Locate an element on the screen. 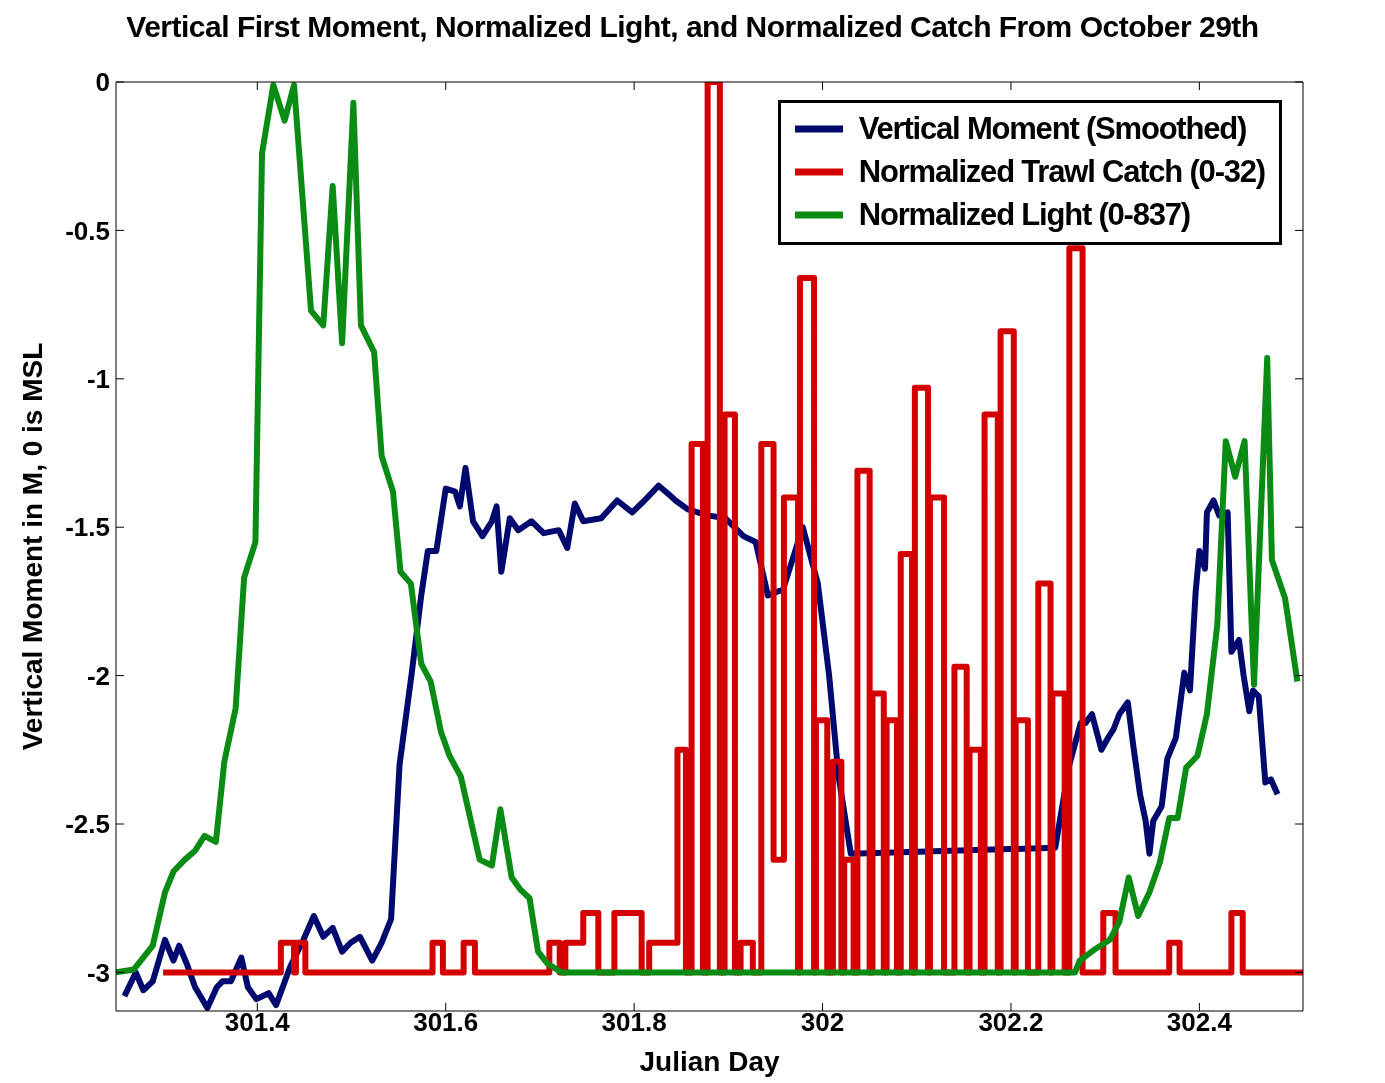 The width and height of the screenshot is (1385, 1083). x-tick-label: 301.8 is located at coordinates (634, 1022).